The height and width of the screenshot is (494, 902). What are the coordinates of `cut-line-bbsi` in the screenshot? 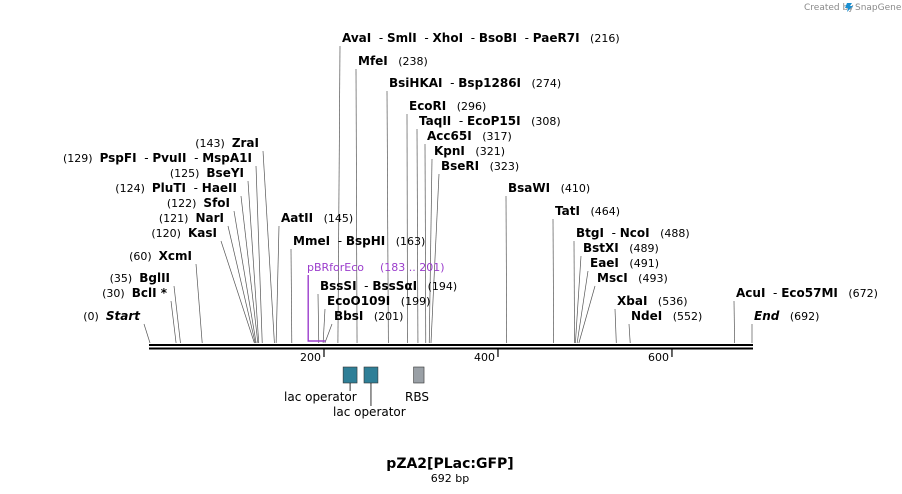 It's located at (328, 333).